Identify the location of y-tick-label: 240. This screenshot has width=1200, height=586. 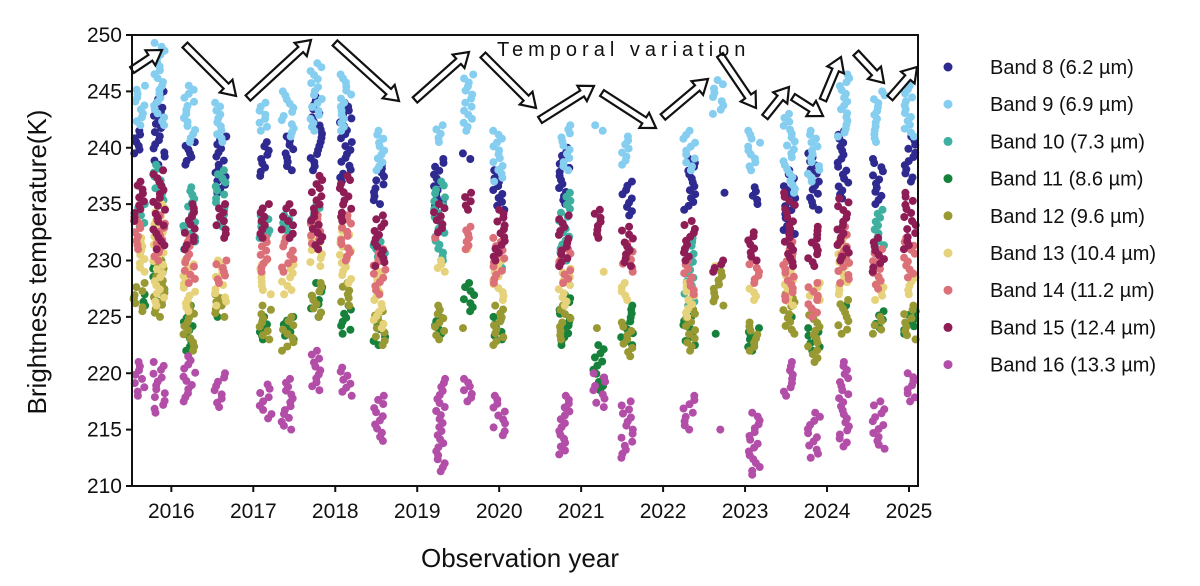
(104, 148).